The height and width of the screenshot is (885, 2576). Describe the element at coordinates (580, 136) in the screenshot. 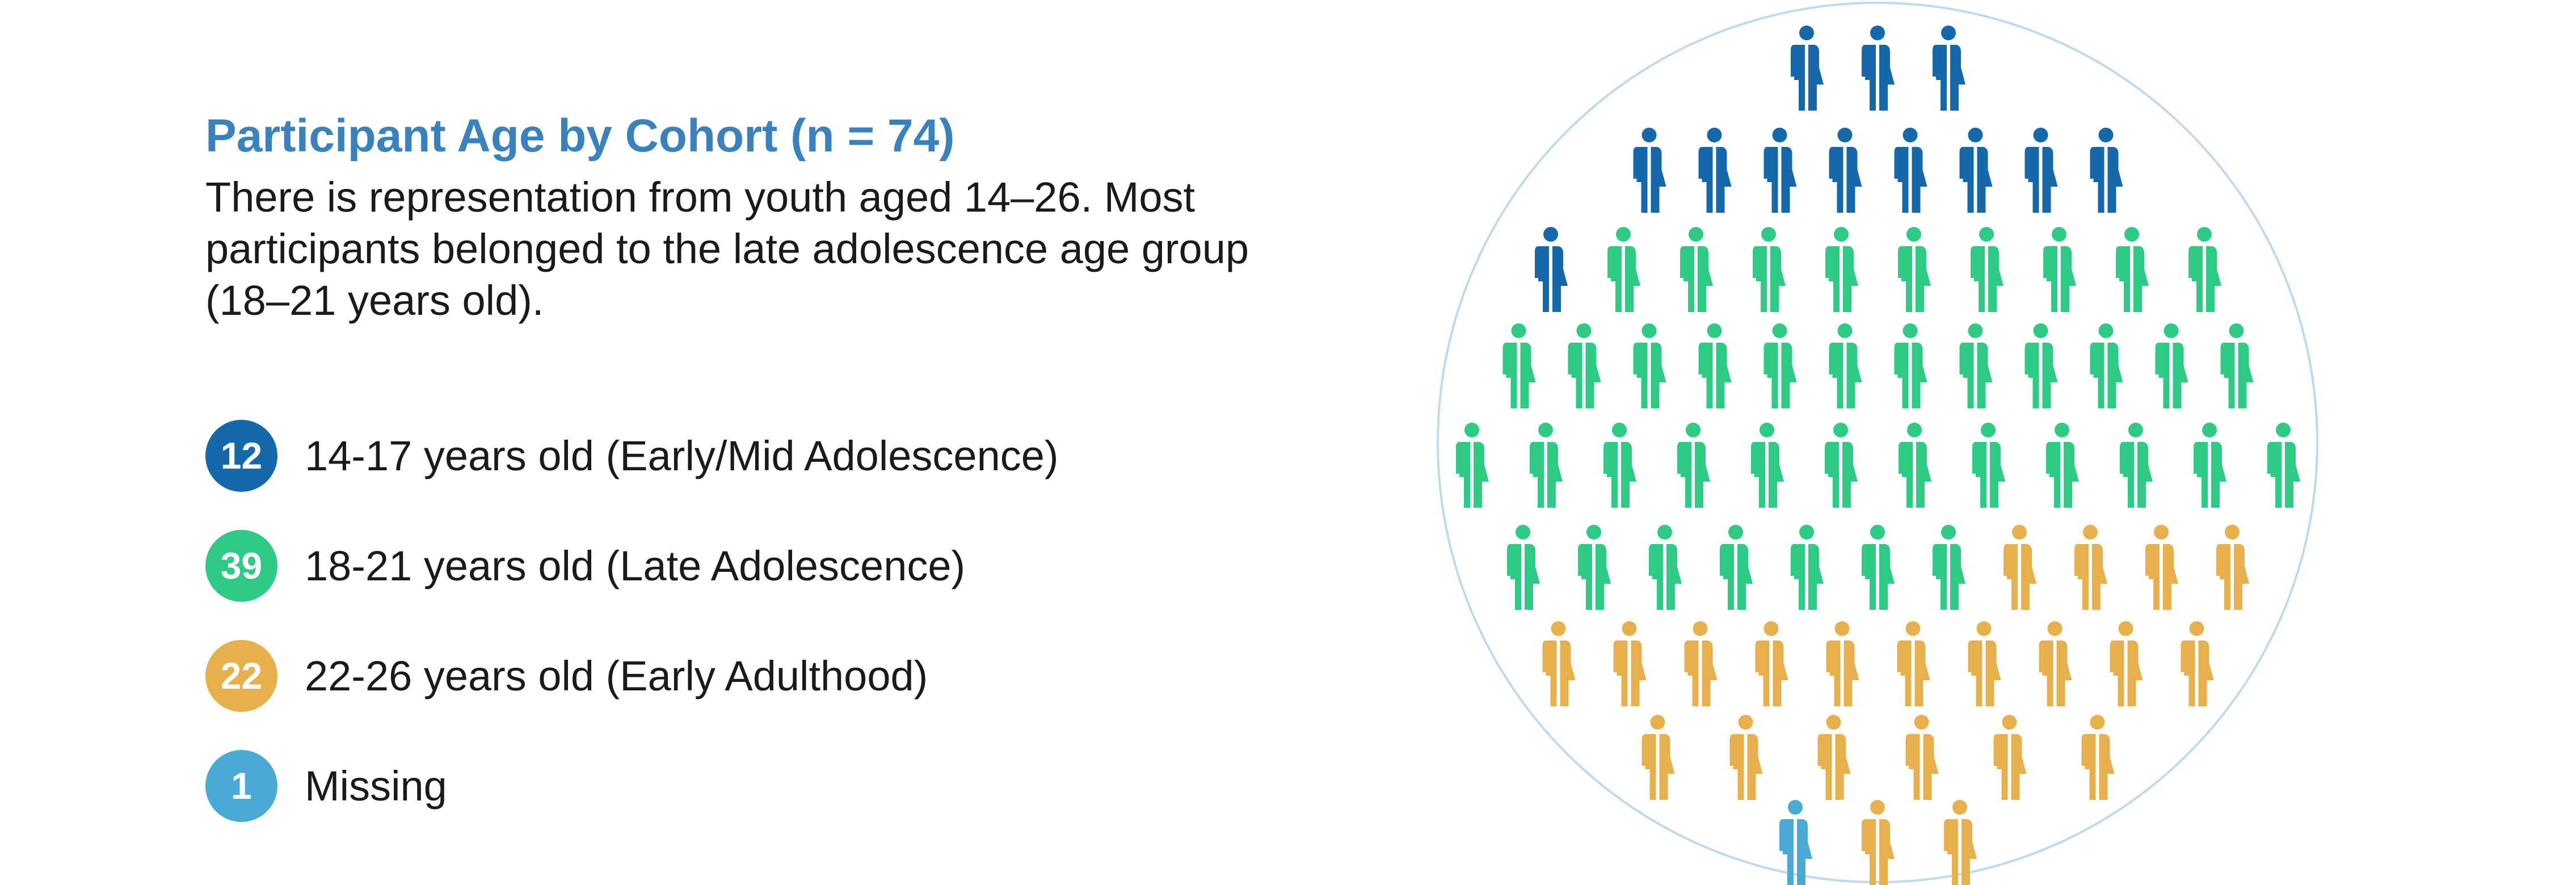

I see `chart-title: Participant Age by Cohort (n = 74)` at that location.